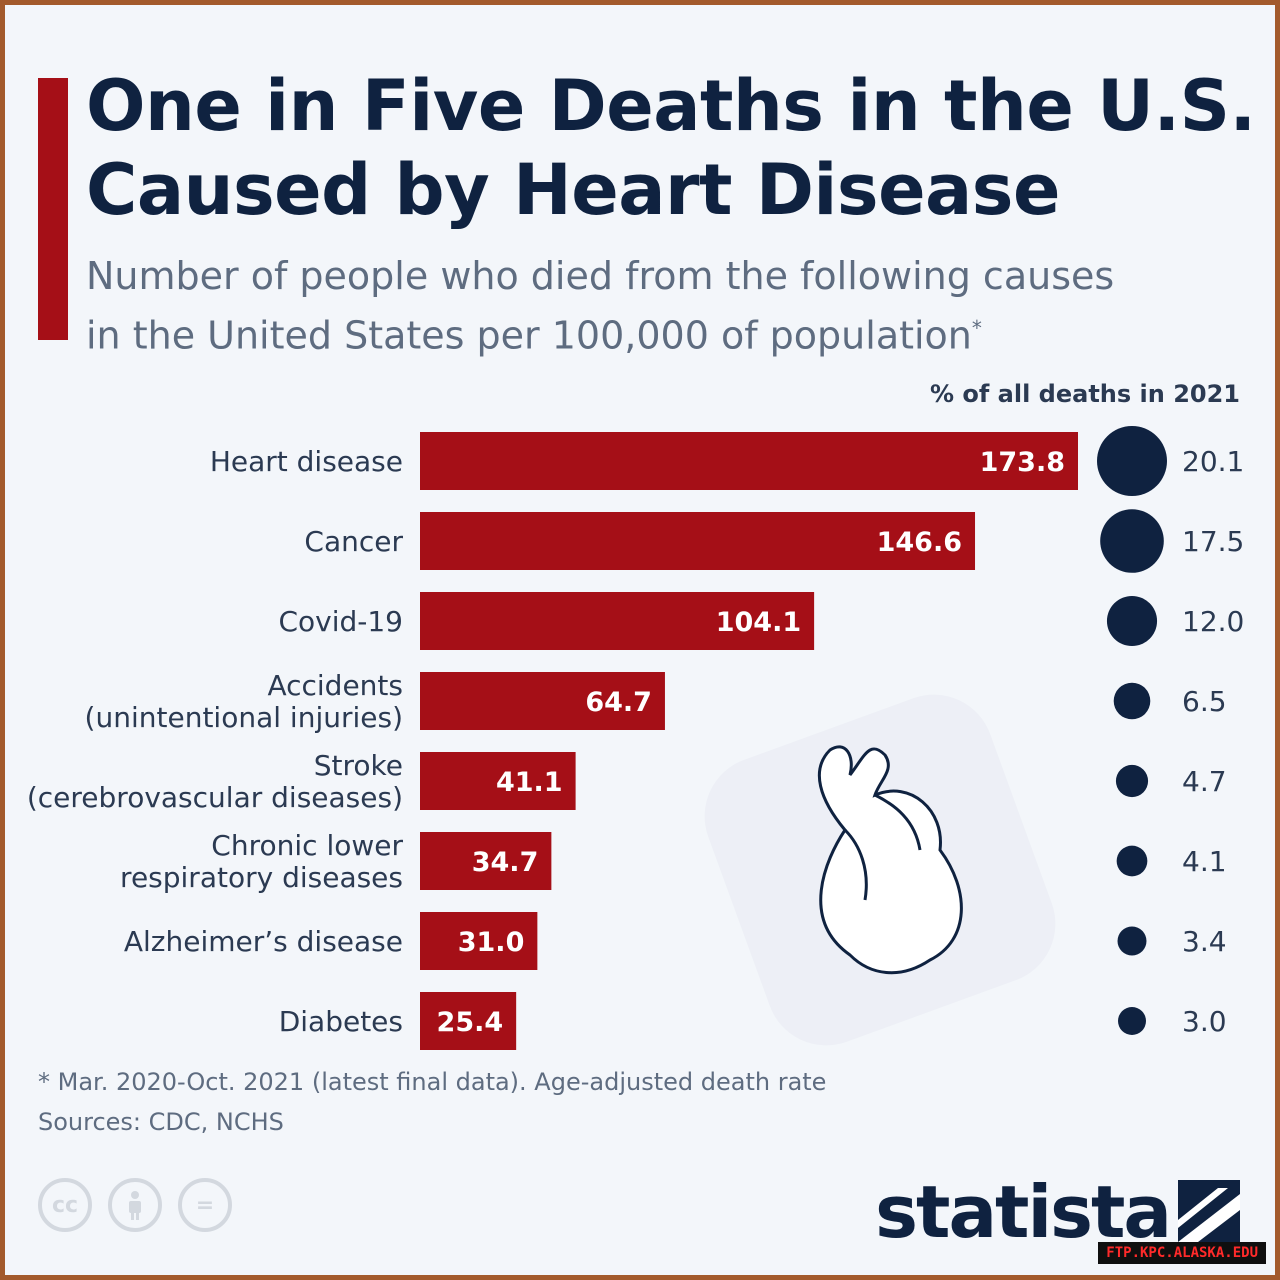 The image size is (1280, 1280). I want to click on no-derivatives-icon: =, so click(205, 1205).